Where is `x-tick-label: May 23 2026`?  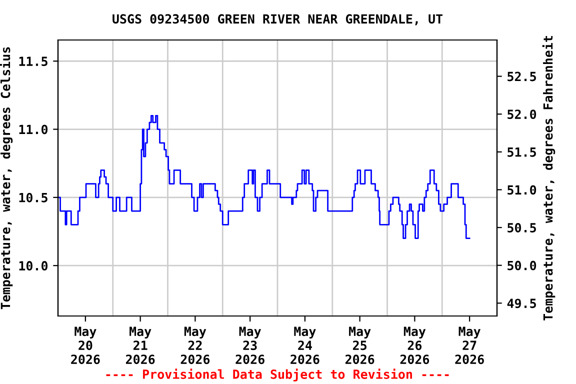 x-tick-label: May 23 2026 is located at coordinates (250, 345).